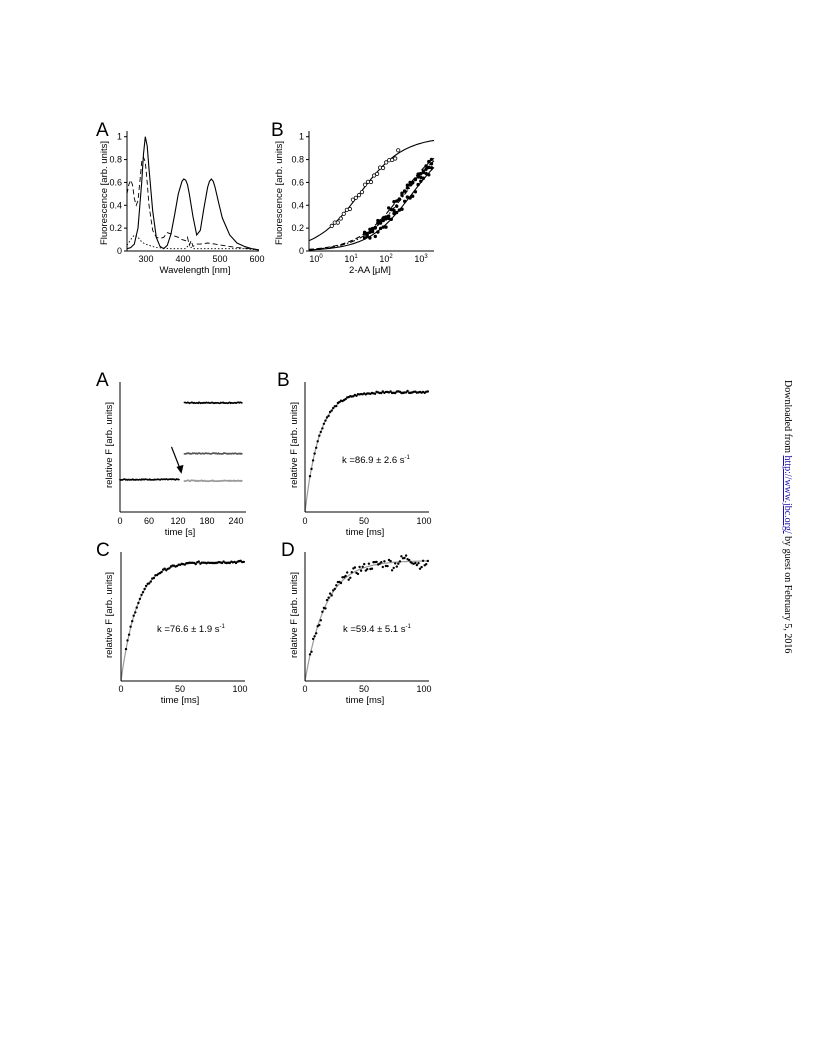 The width and height of the screenshot is (816, 1056). I want to click on x-tick-label: 50, so click(364, 521).